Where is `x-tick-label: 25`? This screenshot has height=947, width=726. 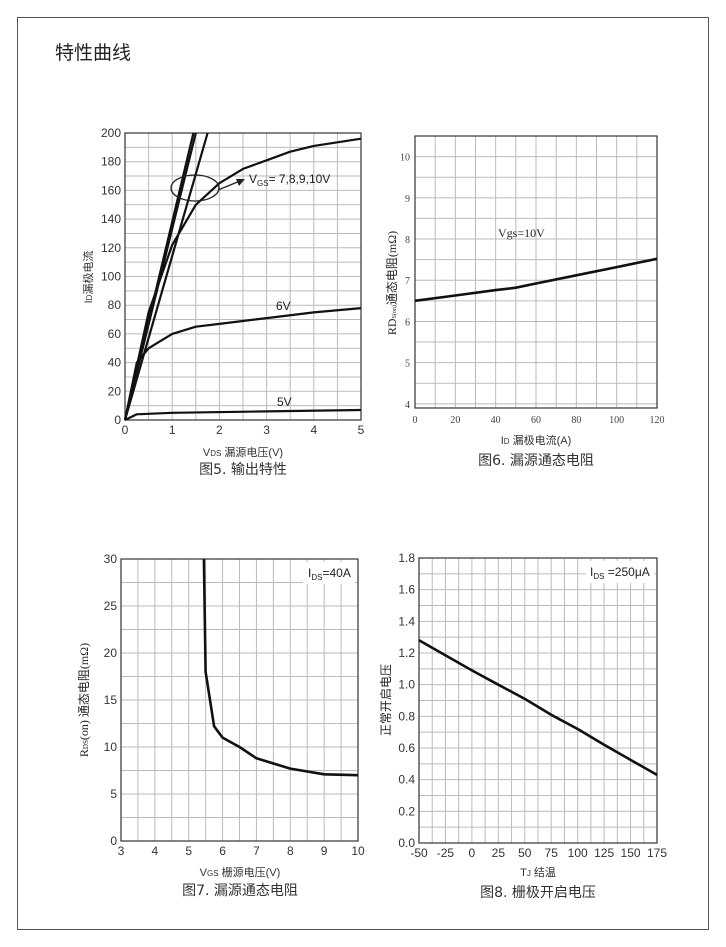 x-tick-label: 25 is located at coordinates (499, 853).